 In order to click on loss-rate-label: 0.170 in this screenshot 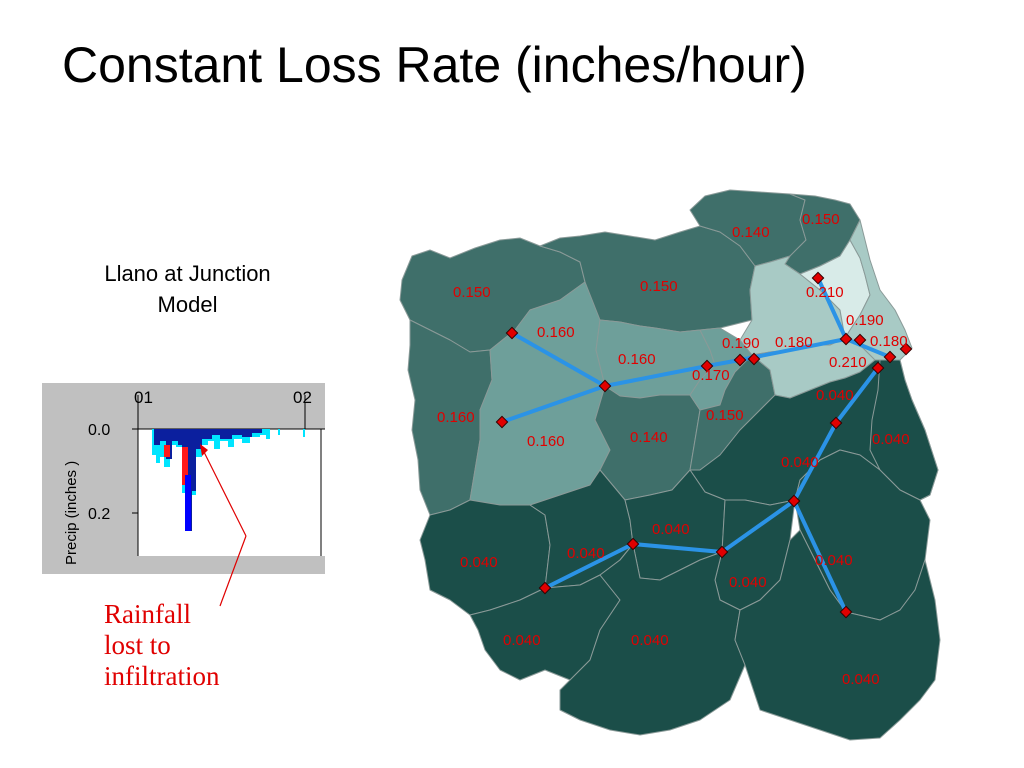, I will do `click(711, 375)`.